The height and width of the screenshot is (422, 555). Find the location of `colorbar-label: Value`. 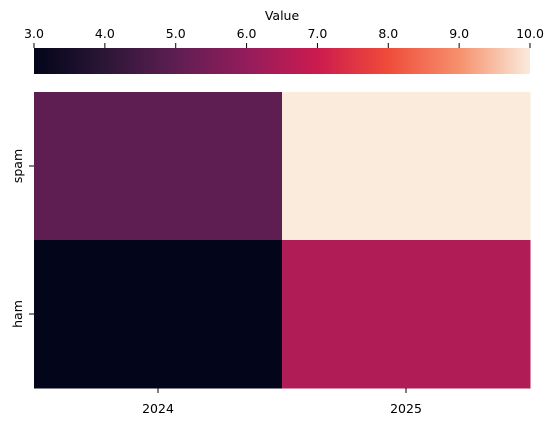

colorbar-label: Value is located at coordinates (282, 15).